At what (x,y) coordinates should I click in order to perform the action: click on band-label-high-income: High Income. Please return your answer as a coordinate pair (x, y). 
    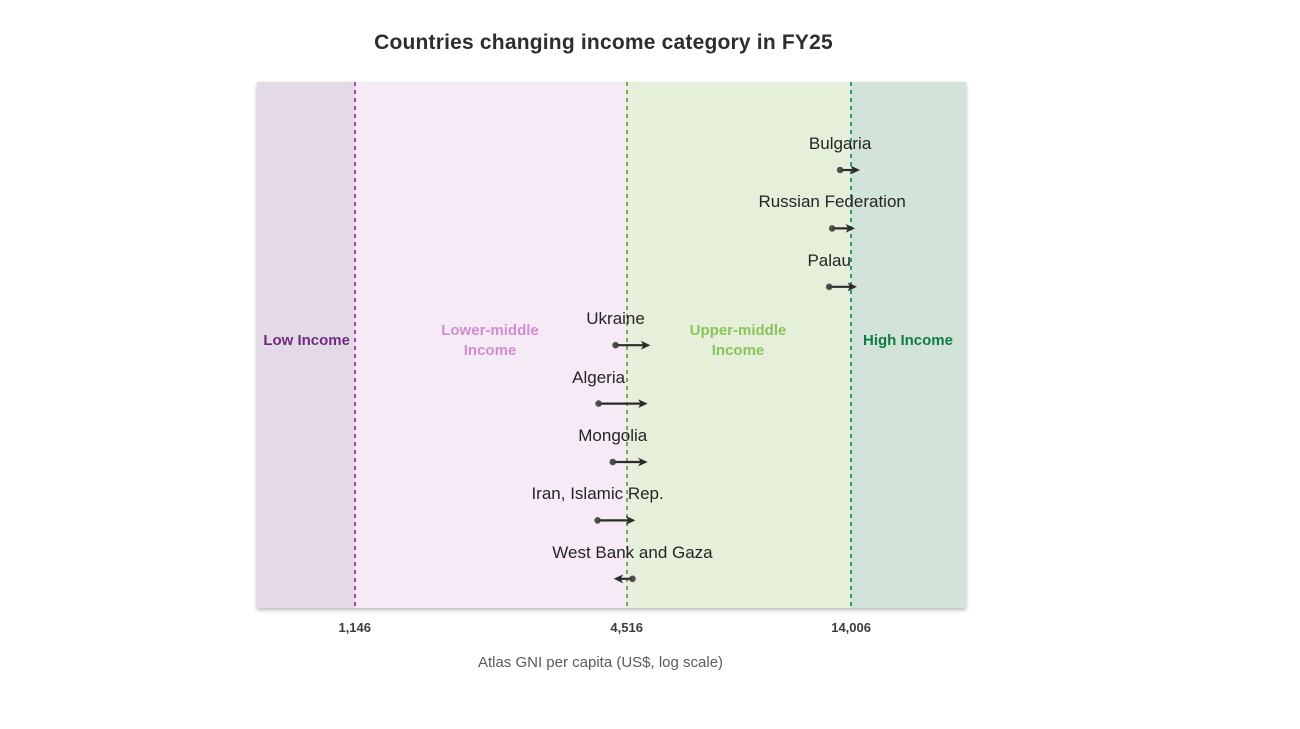
    Looking at the image, I should click on (907, 340).